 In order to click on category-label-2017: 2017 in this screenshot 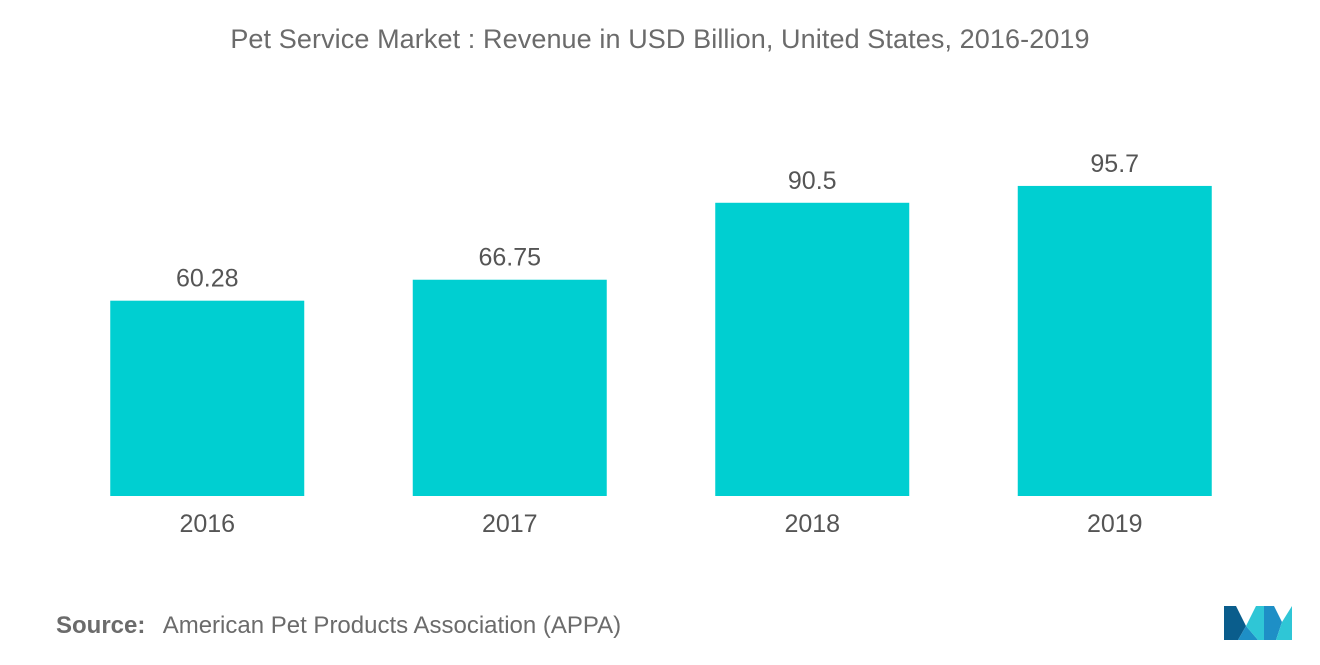, I will do `click(510, 524)`.